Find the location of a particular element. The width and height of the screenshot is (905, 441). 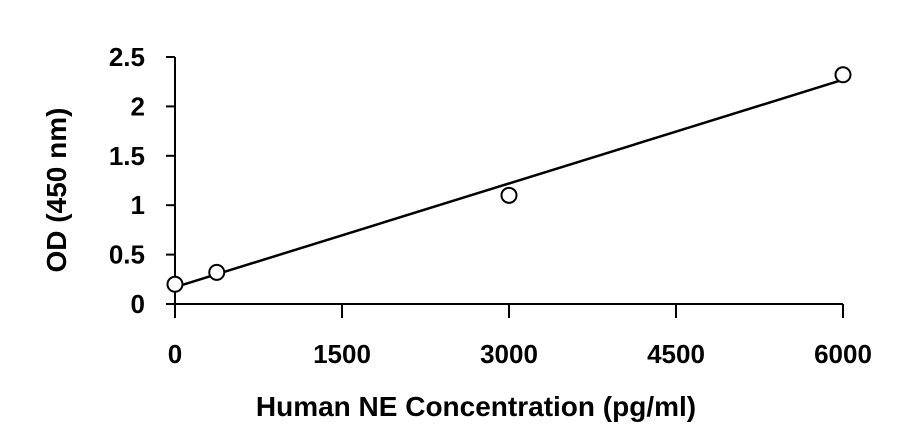

x-tick-label: 1500 is located at coordinates (342, 354).